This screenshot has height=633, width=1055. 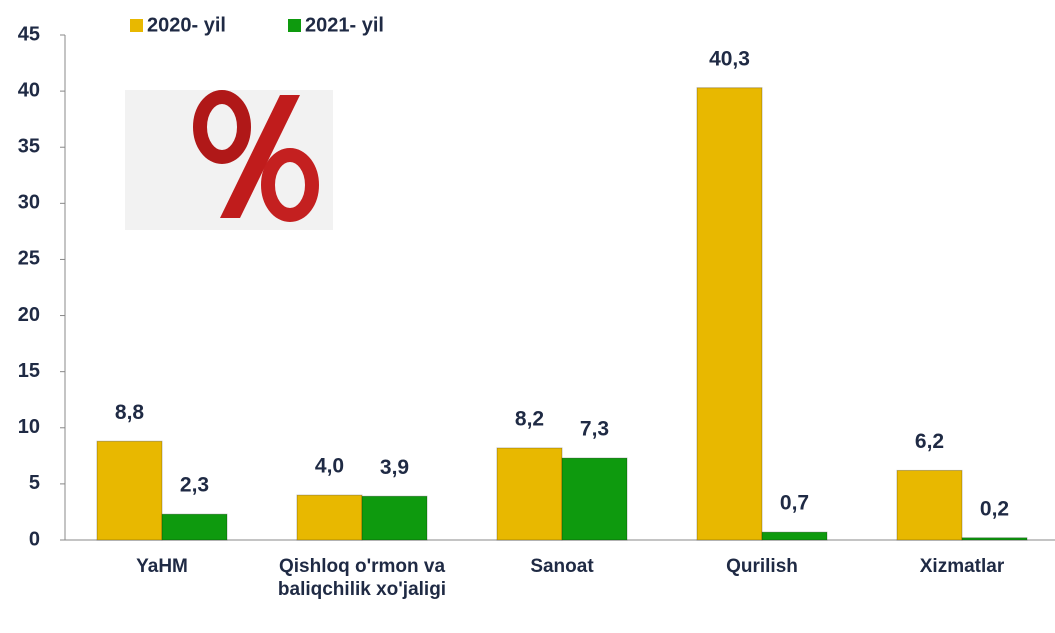 What do you see at coordinates (29, 259) in the screenshot?
I see `y-tick-label: 25` at bounding box center [29, 259].